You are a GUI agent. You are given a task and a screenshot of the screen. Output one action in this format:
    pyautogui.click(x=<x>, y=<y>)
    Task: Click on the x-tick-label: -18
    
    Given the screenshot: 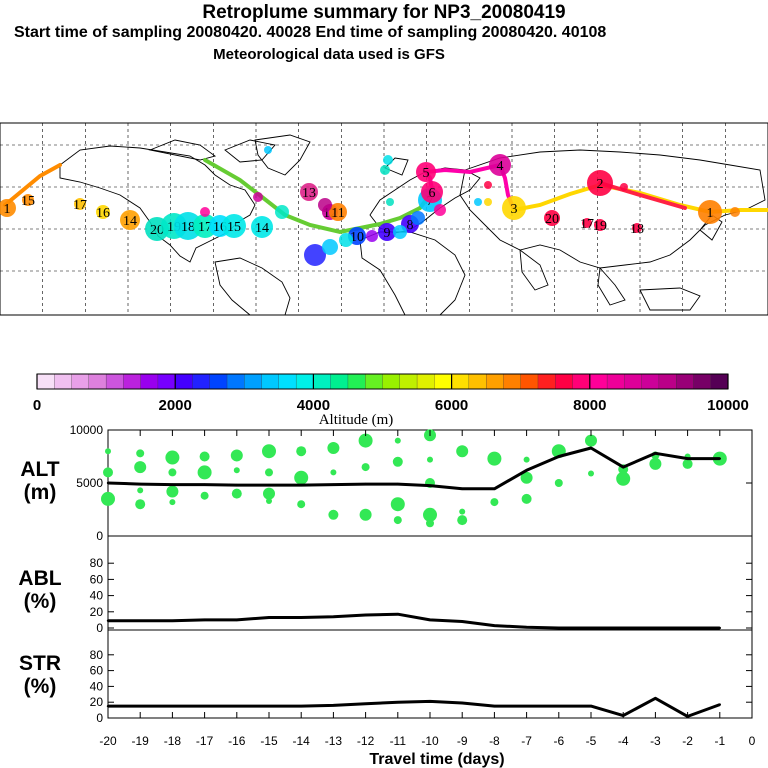 What is the action you would take?
    pyautogui.click(x=173, y=741)
    